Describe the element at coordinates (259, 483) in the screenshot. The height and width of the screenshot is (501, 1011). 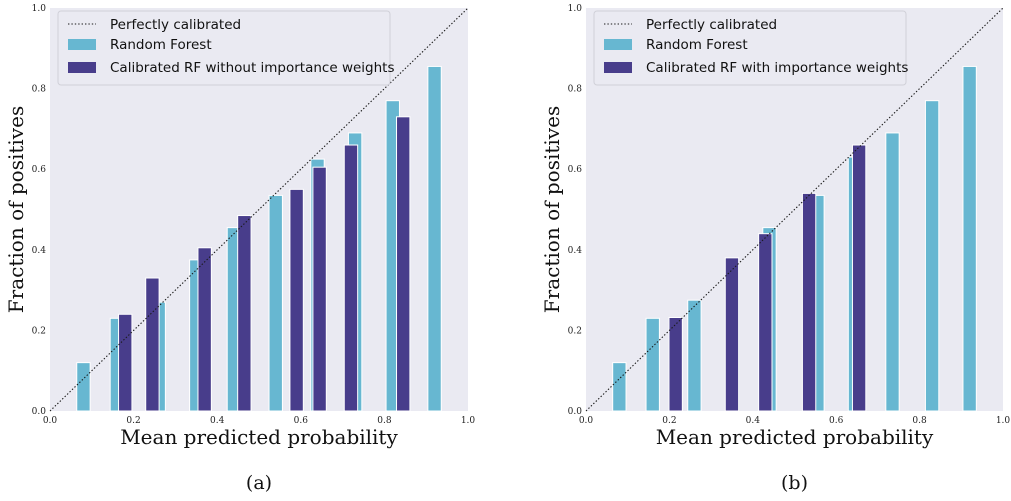
I see `panel-caption: (a)` at that location.